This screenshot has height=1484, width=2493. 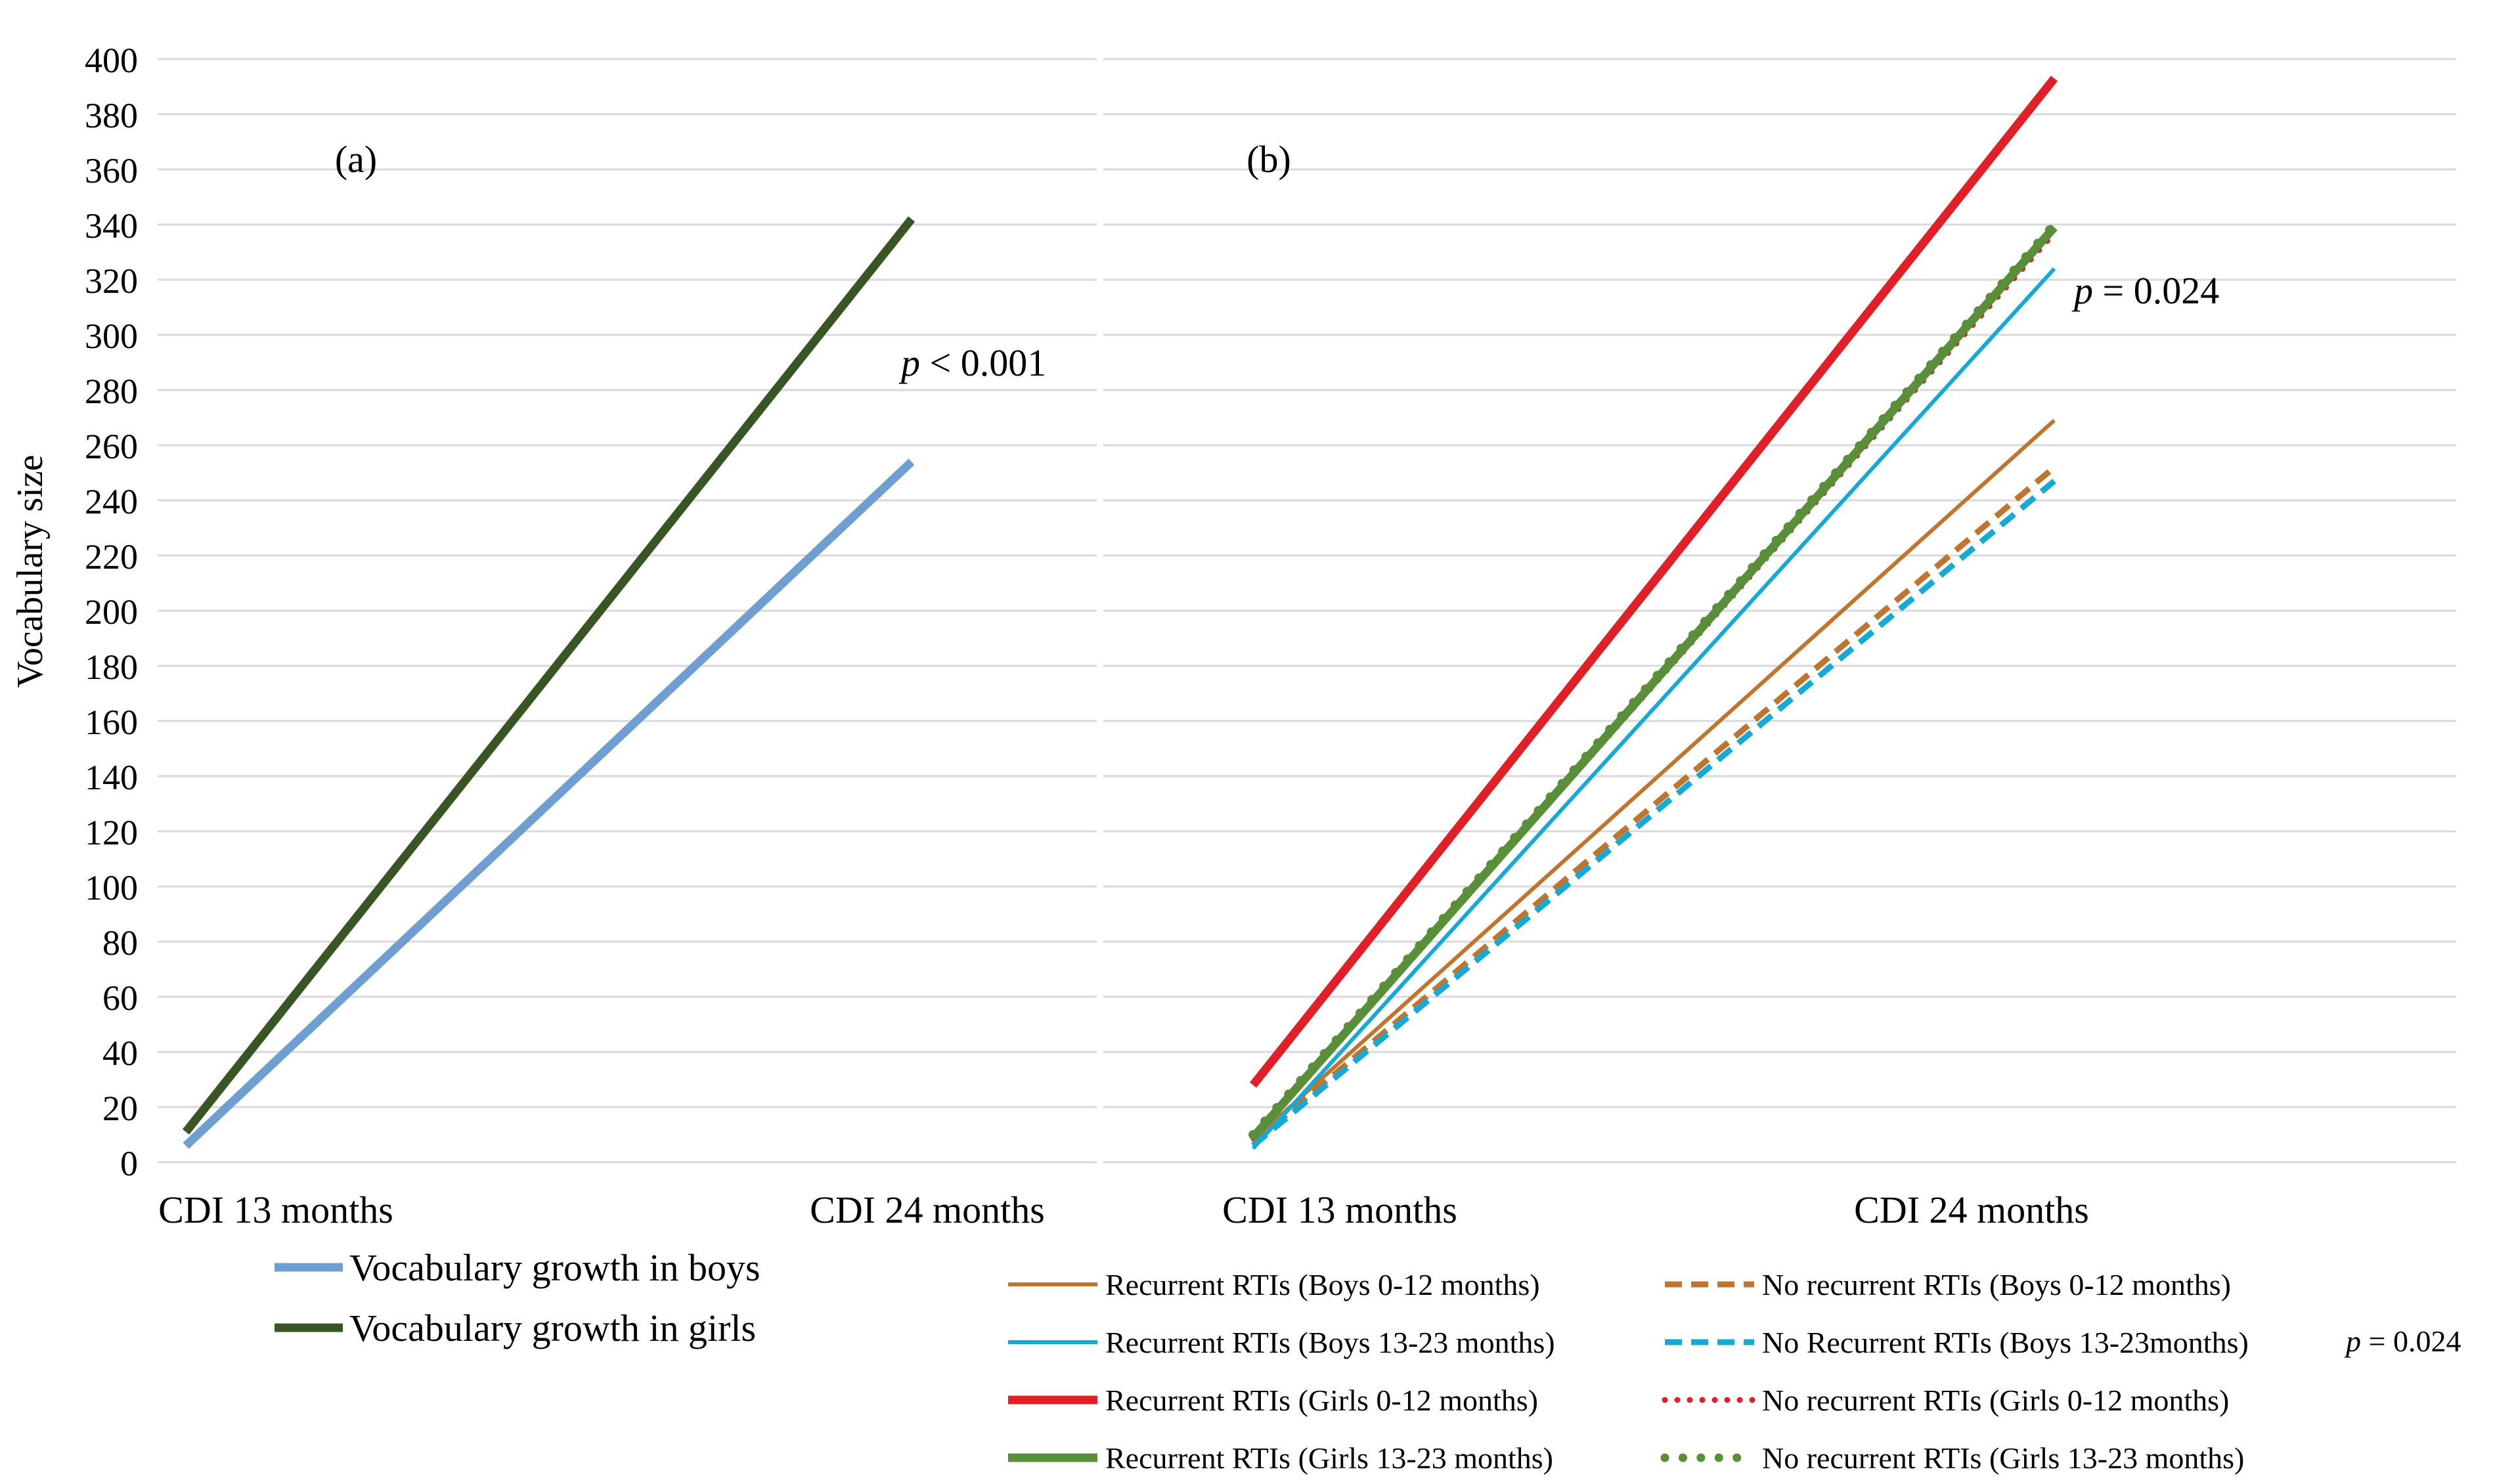 I want to click on y-tick-label: 300, so click(x=111, y=336).